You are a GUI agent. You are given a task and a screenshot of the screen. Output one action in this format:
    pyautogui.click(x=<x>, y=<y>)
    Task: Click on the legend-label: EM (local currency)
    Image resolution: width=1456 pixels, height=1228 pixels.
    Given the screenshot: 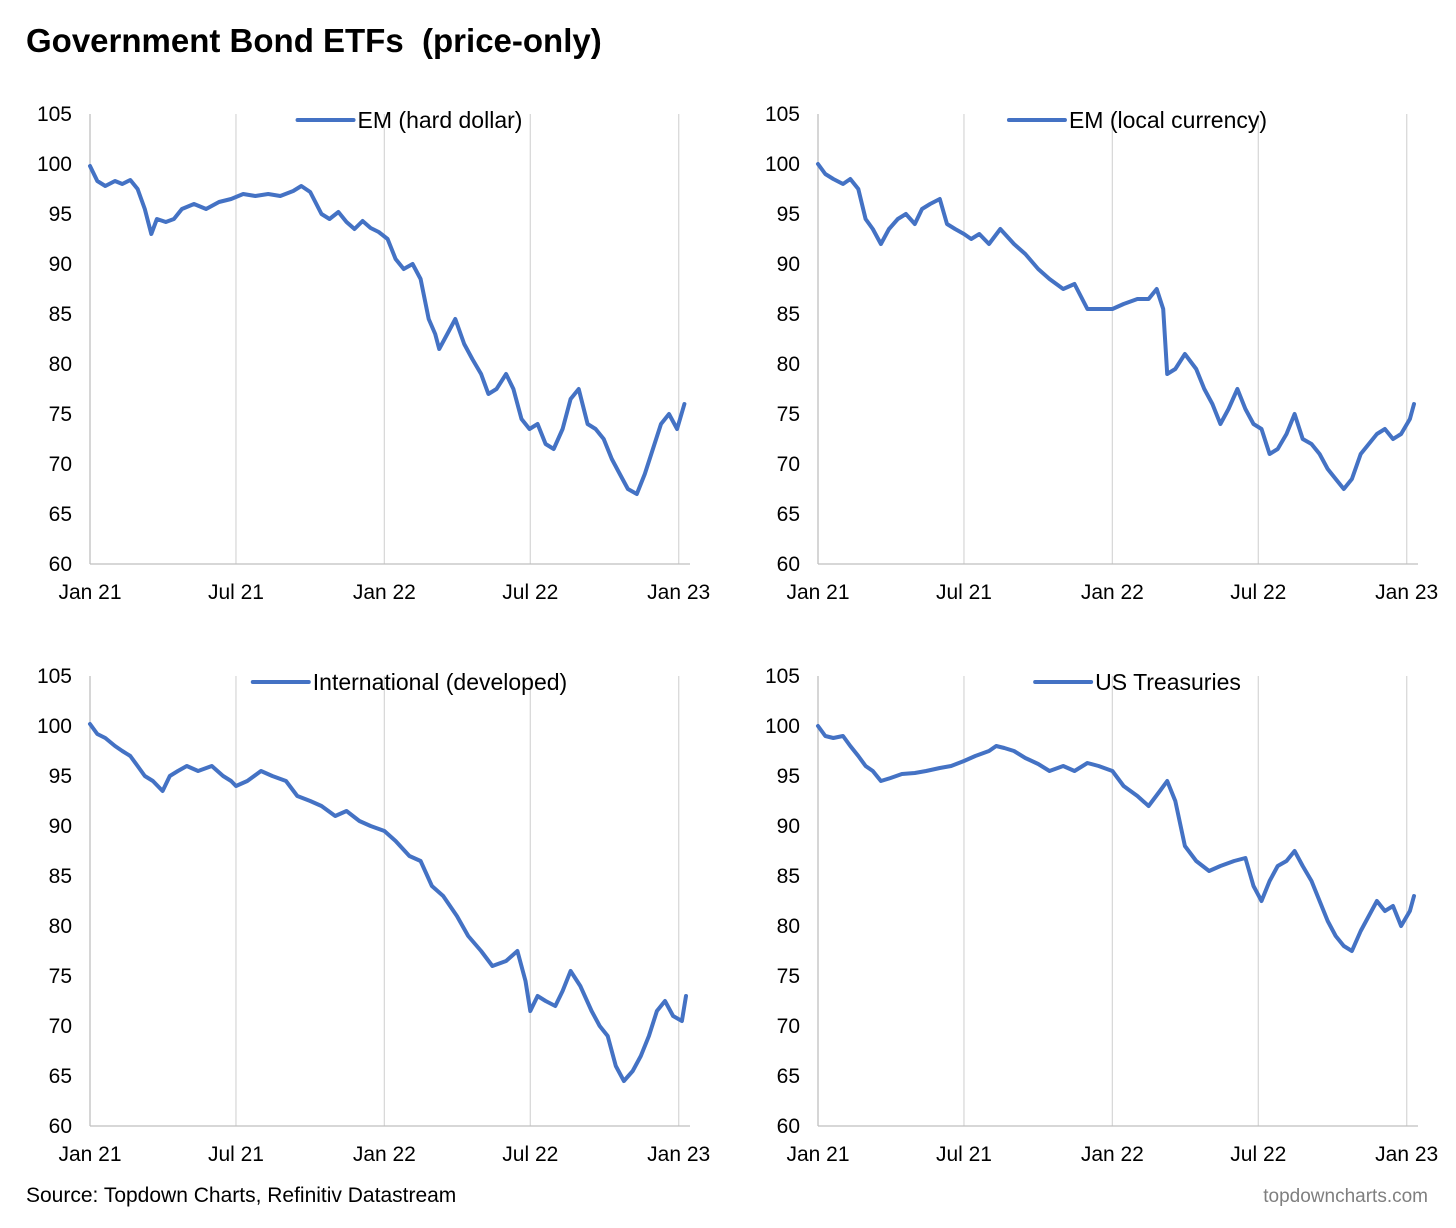 What is the action you would take?
    pyautogui.click(x=1168, y=120)
    